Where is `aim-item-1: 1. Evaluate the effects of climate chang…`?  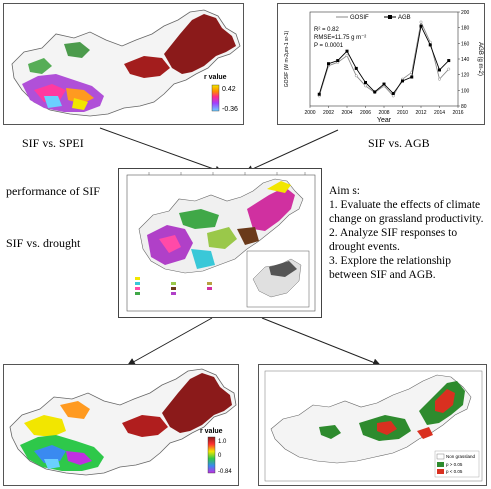 aim-item-1: 1. Evaluate the effects of climate chang… is located at coordinates (406, 212).